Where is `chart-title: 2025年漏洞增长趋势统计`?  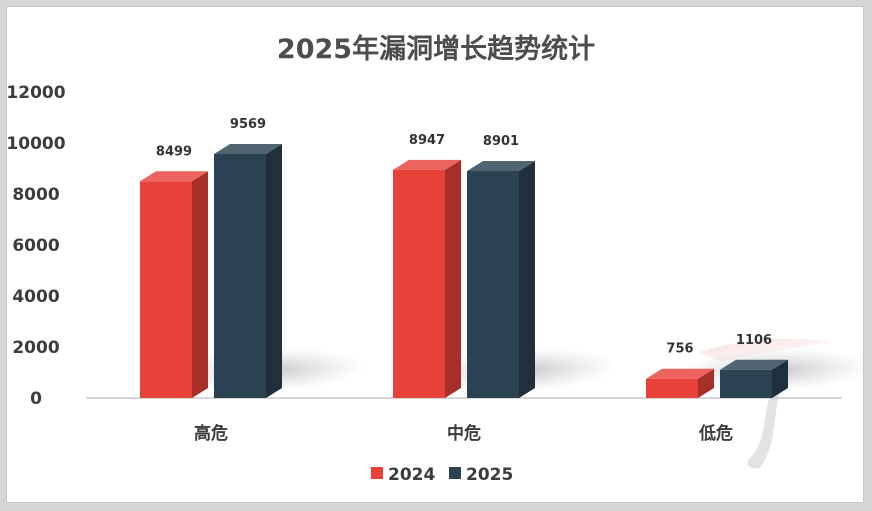 chart-title: 2025年漏洞增长趋势统计 is located at coordinates (436, 49).